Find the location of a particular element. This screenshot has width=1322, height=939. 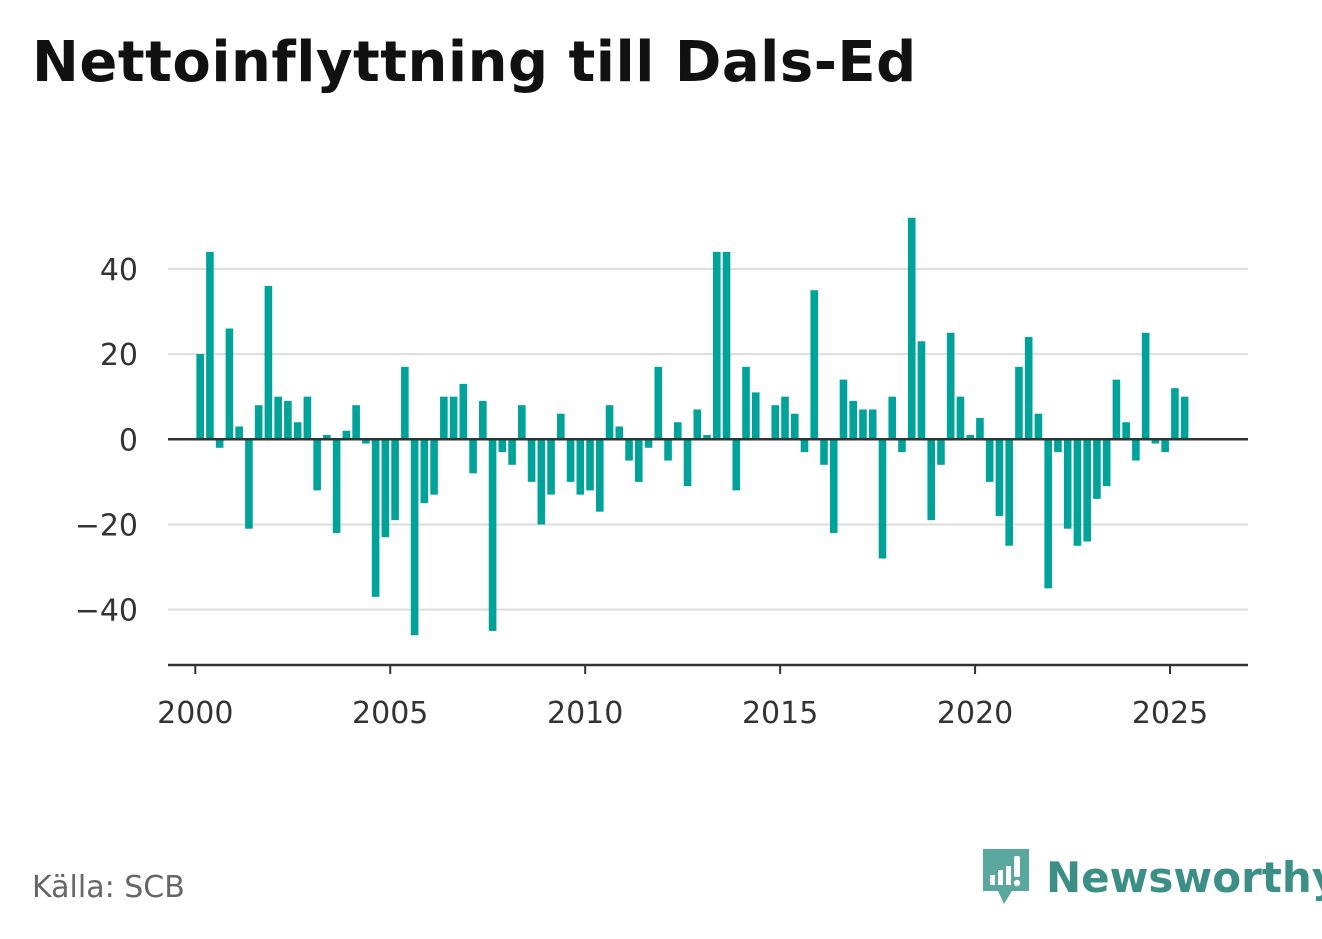

chart-title: Nettoinflyttning till Dals-Ed is located at coordinates (474, 62).